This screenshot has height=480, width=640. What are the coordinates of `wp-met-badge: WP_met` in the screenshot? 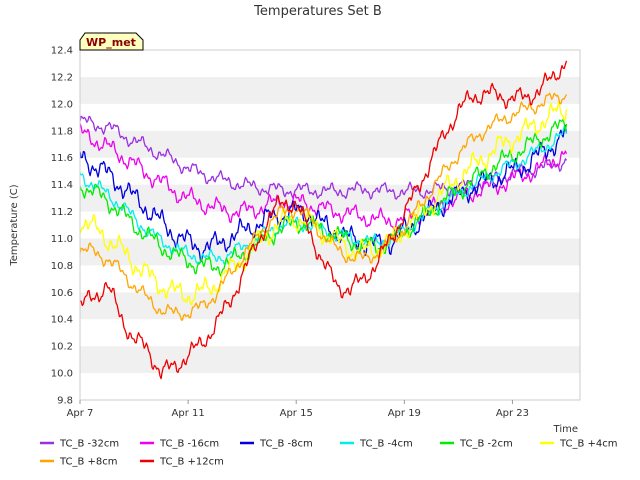 It's located at (111, 41).